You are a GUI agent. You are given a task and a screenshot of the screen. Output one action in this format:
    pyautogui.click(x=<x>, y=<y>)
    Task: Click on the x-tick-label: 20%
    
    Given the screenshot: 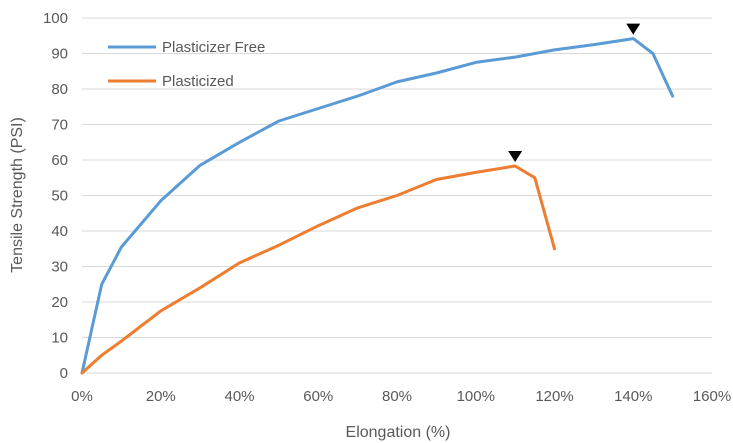 What is the action you would take?
    pyautogui.click(x=161, y=396)
    